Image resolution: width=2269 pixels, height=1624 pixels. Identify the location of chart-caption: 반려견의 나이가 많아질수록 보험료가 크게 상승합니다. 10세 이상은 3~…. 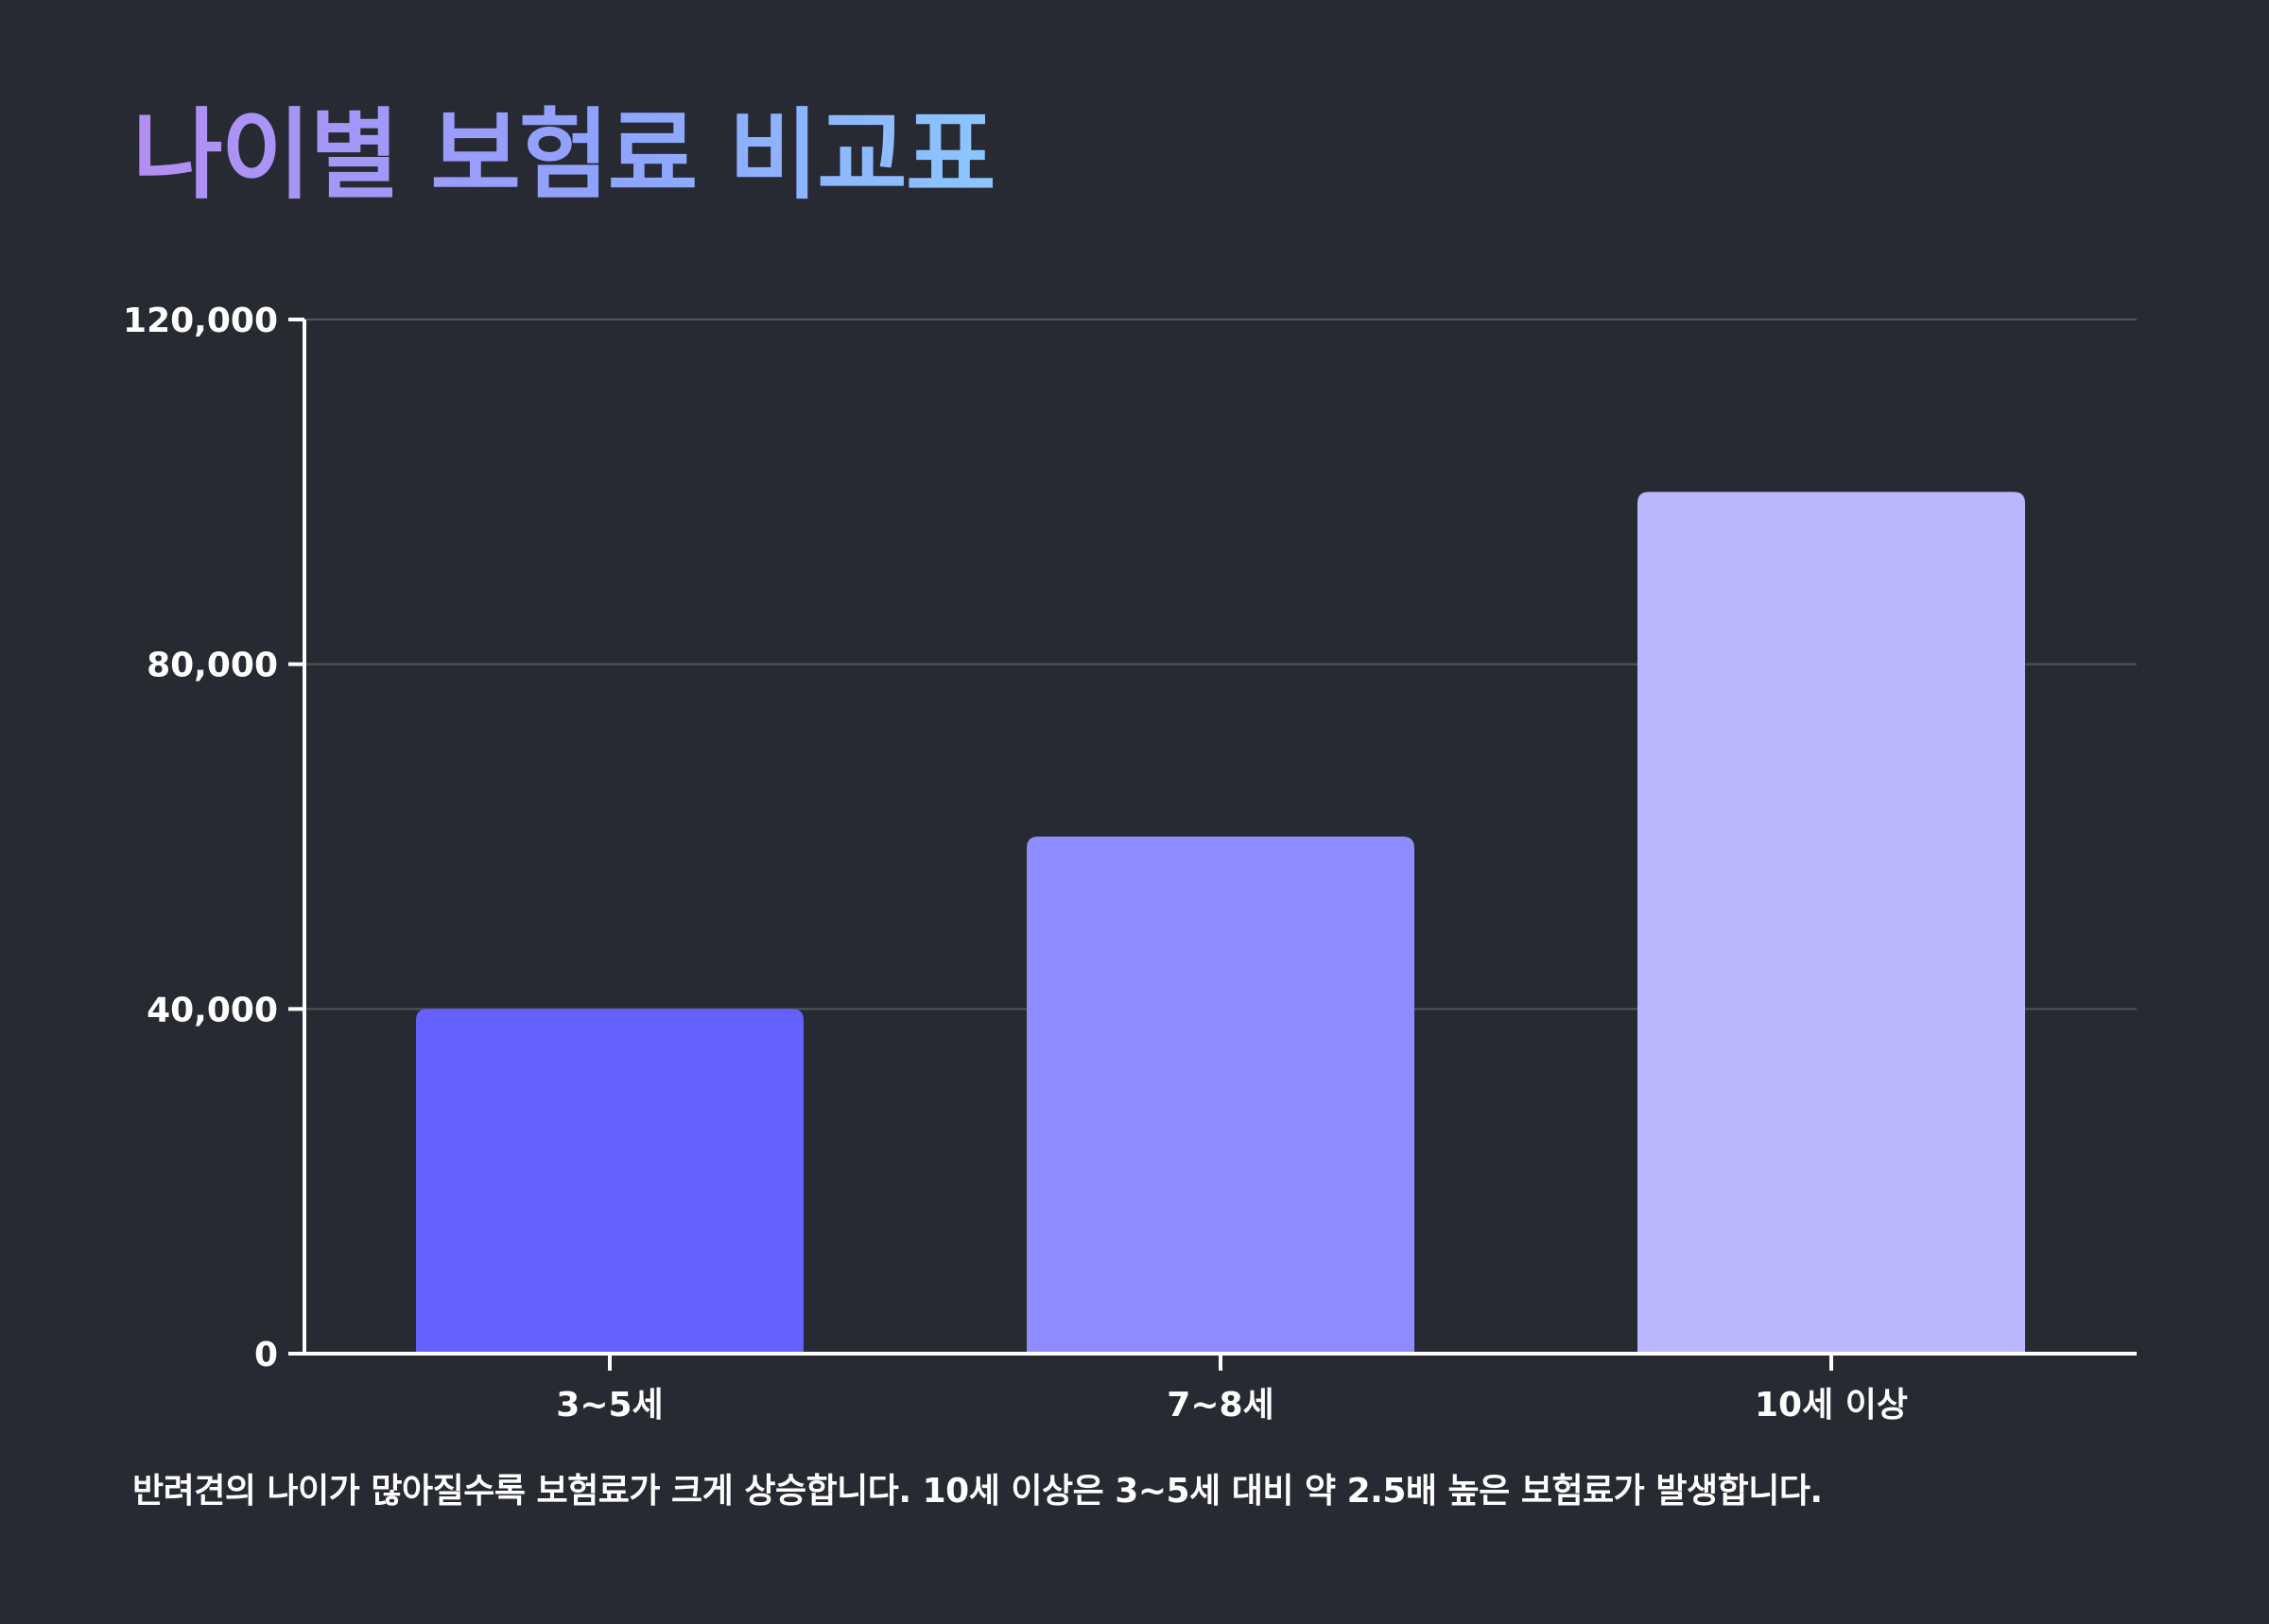
(978, 1491).